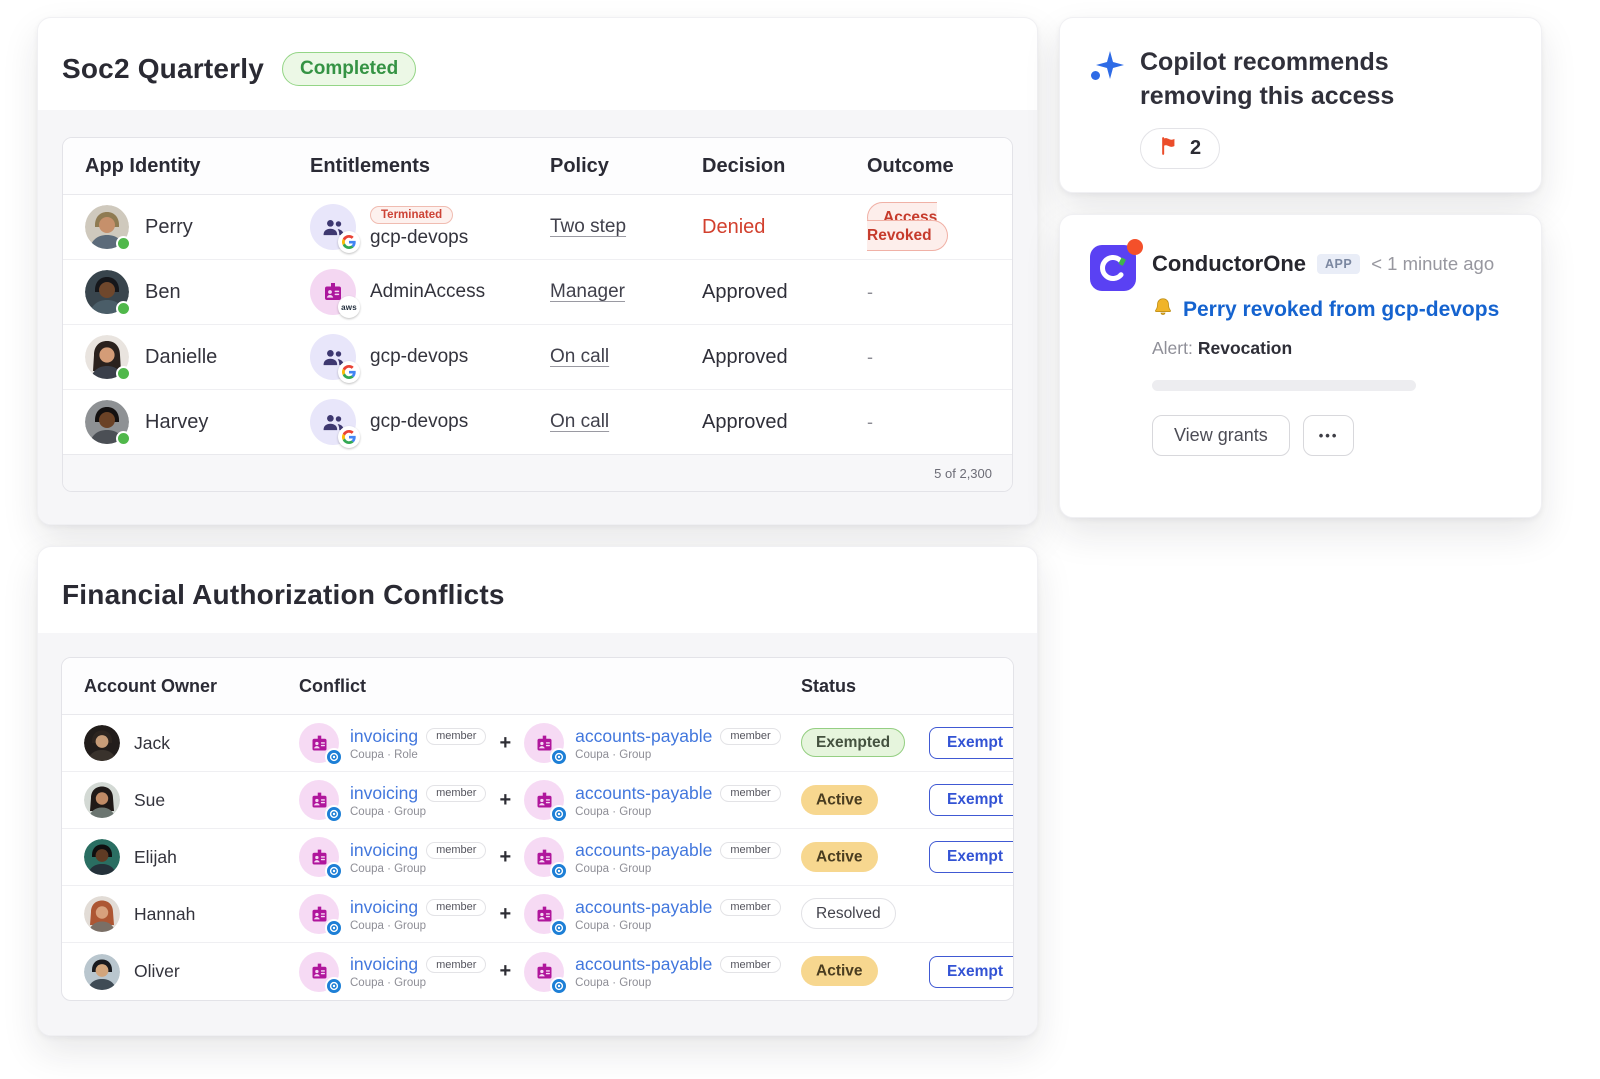 Image resolution: width=1600 pixels, height=1079 pixels. I want to click on alert-label: Alert:, so click(1172, 348).